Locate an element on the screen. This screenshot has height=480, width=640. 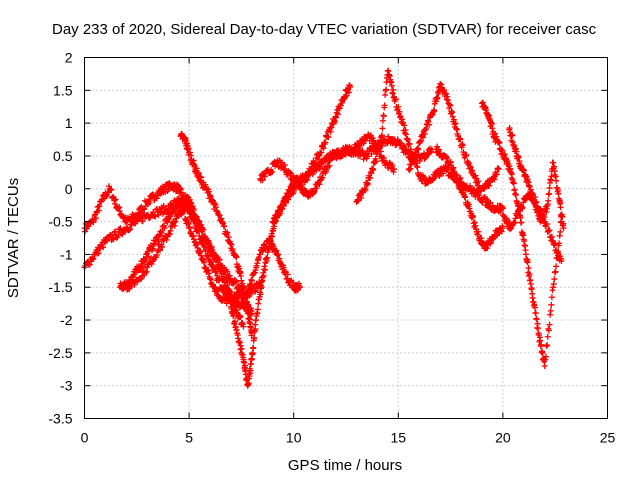
x-tick-label: 10 is located at coordinates (294, 438).